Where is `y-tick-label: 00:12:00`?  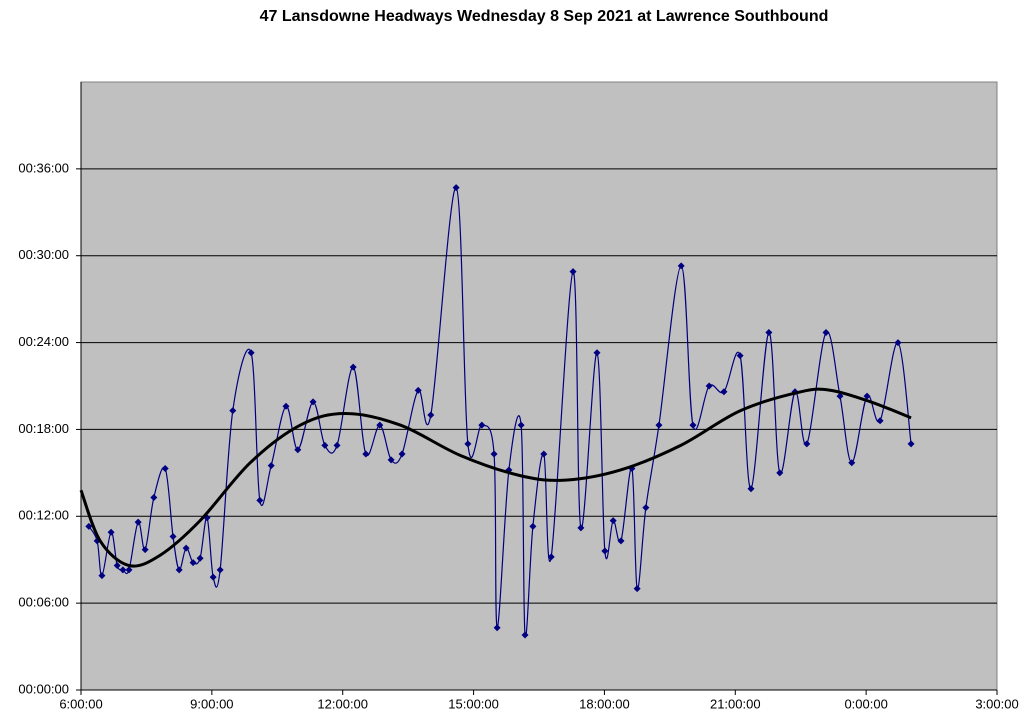
y-tick-label: 00:12:00 is located at coordinates (43, 515).